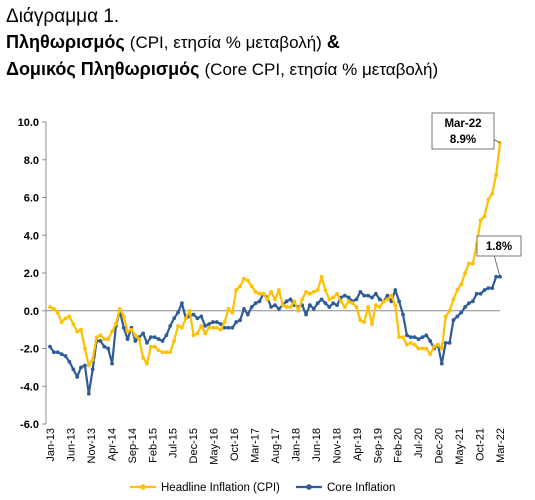  I want to click on annotation-value: 8.9%, so click(463, 140).